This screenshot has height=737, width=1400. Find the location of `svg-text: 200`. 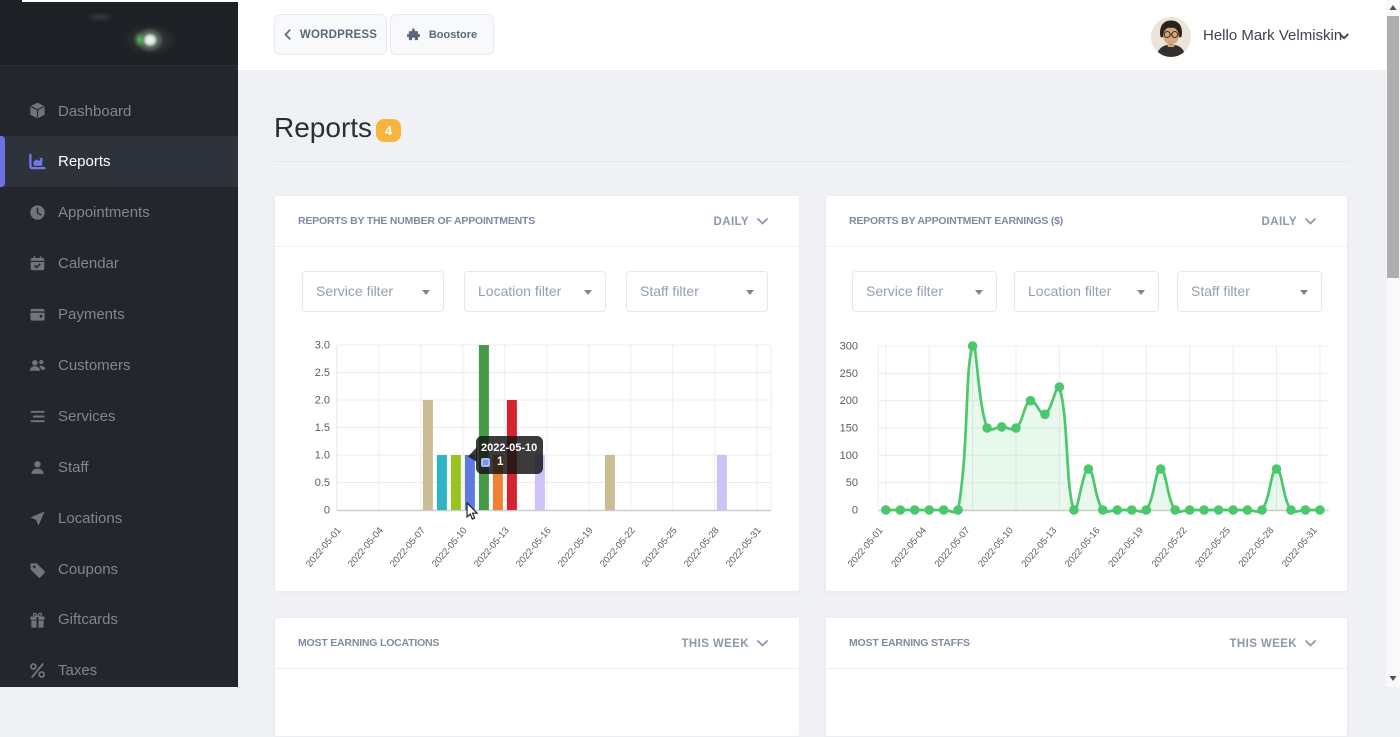

svg-text: 200 is located at coordinates (849, 401).